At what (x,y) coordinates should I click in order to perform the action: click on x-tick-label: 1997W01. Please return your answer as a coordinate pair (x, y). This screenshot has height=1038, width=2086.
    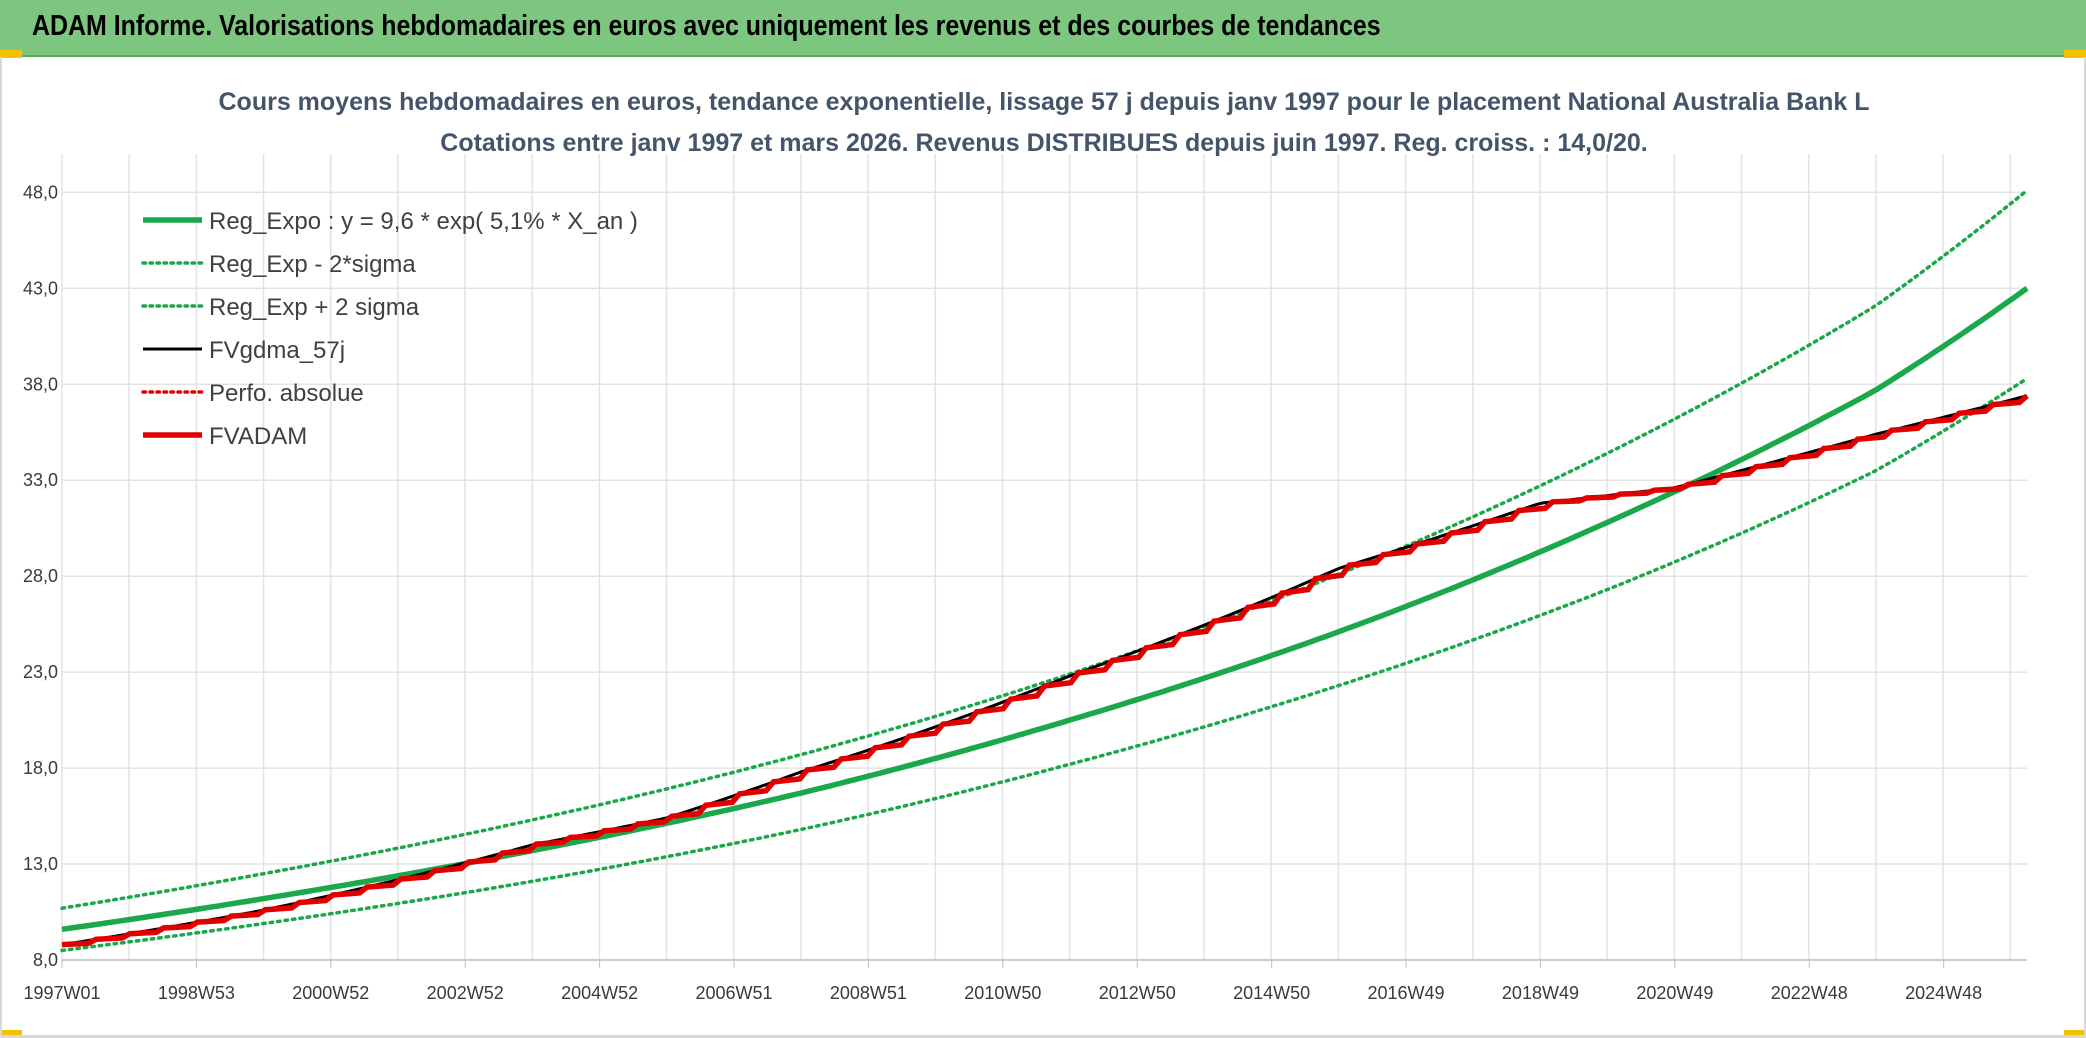
    Looking at the image, I should click on (61, 993).